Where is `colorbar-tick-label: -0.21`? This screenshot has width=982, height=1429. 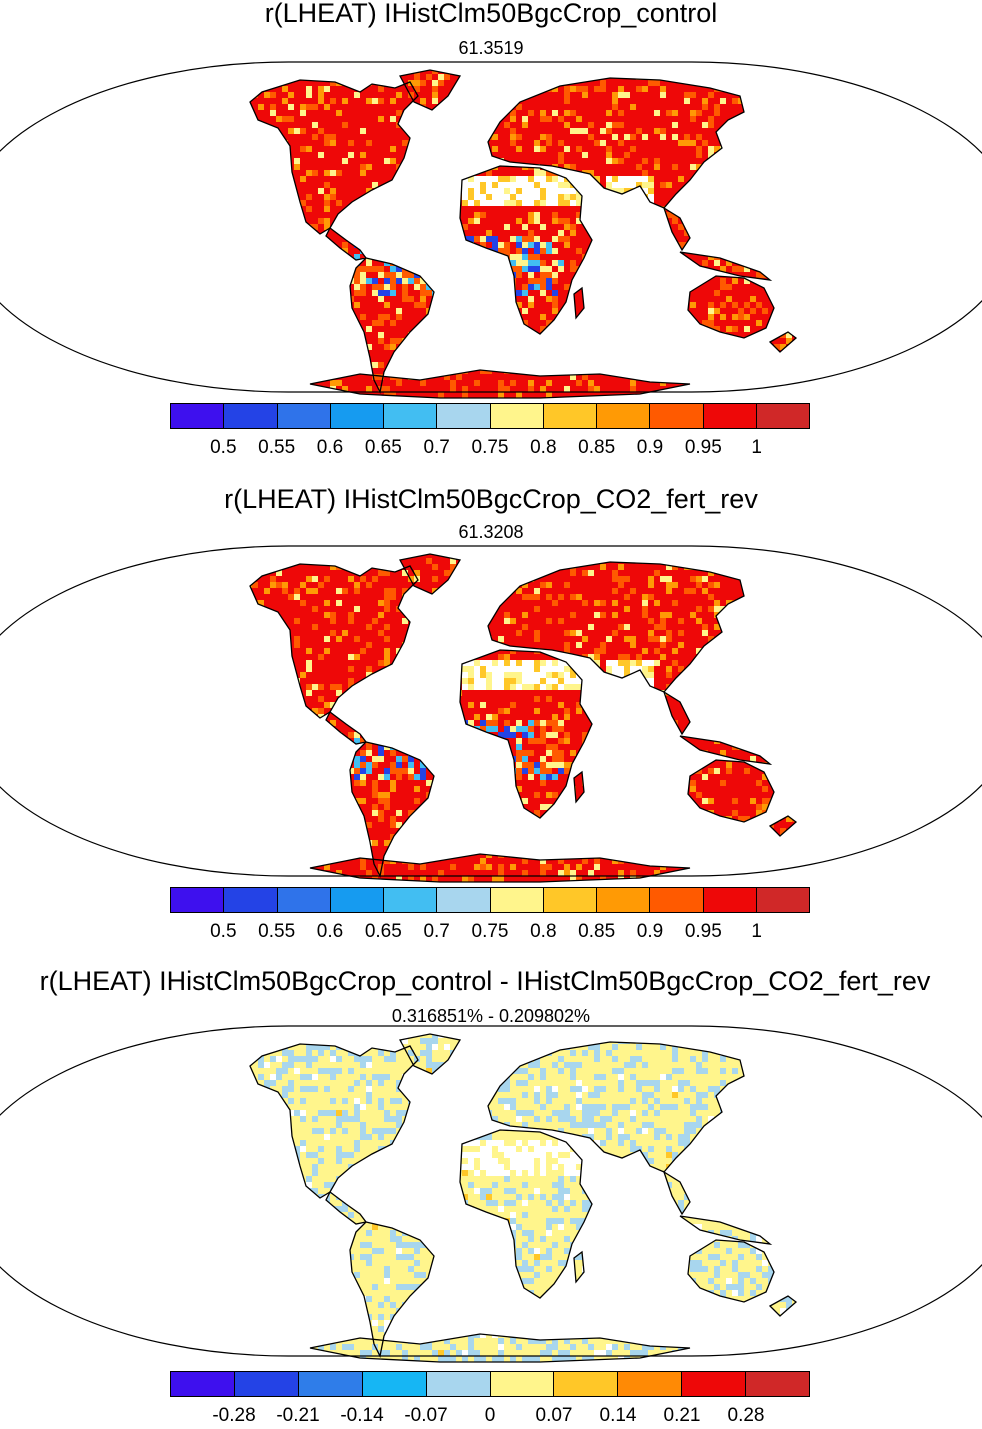
colorbar-tick-label: -0.21 is located at coordinates (298, 1415).